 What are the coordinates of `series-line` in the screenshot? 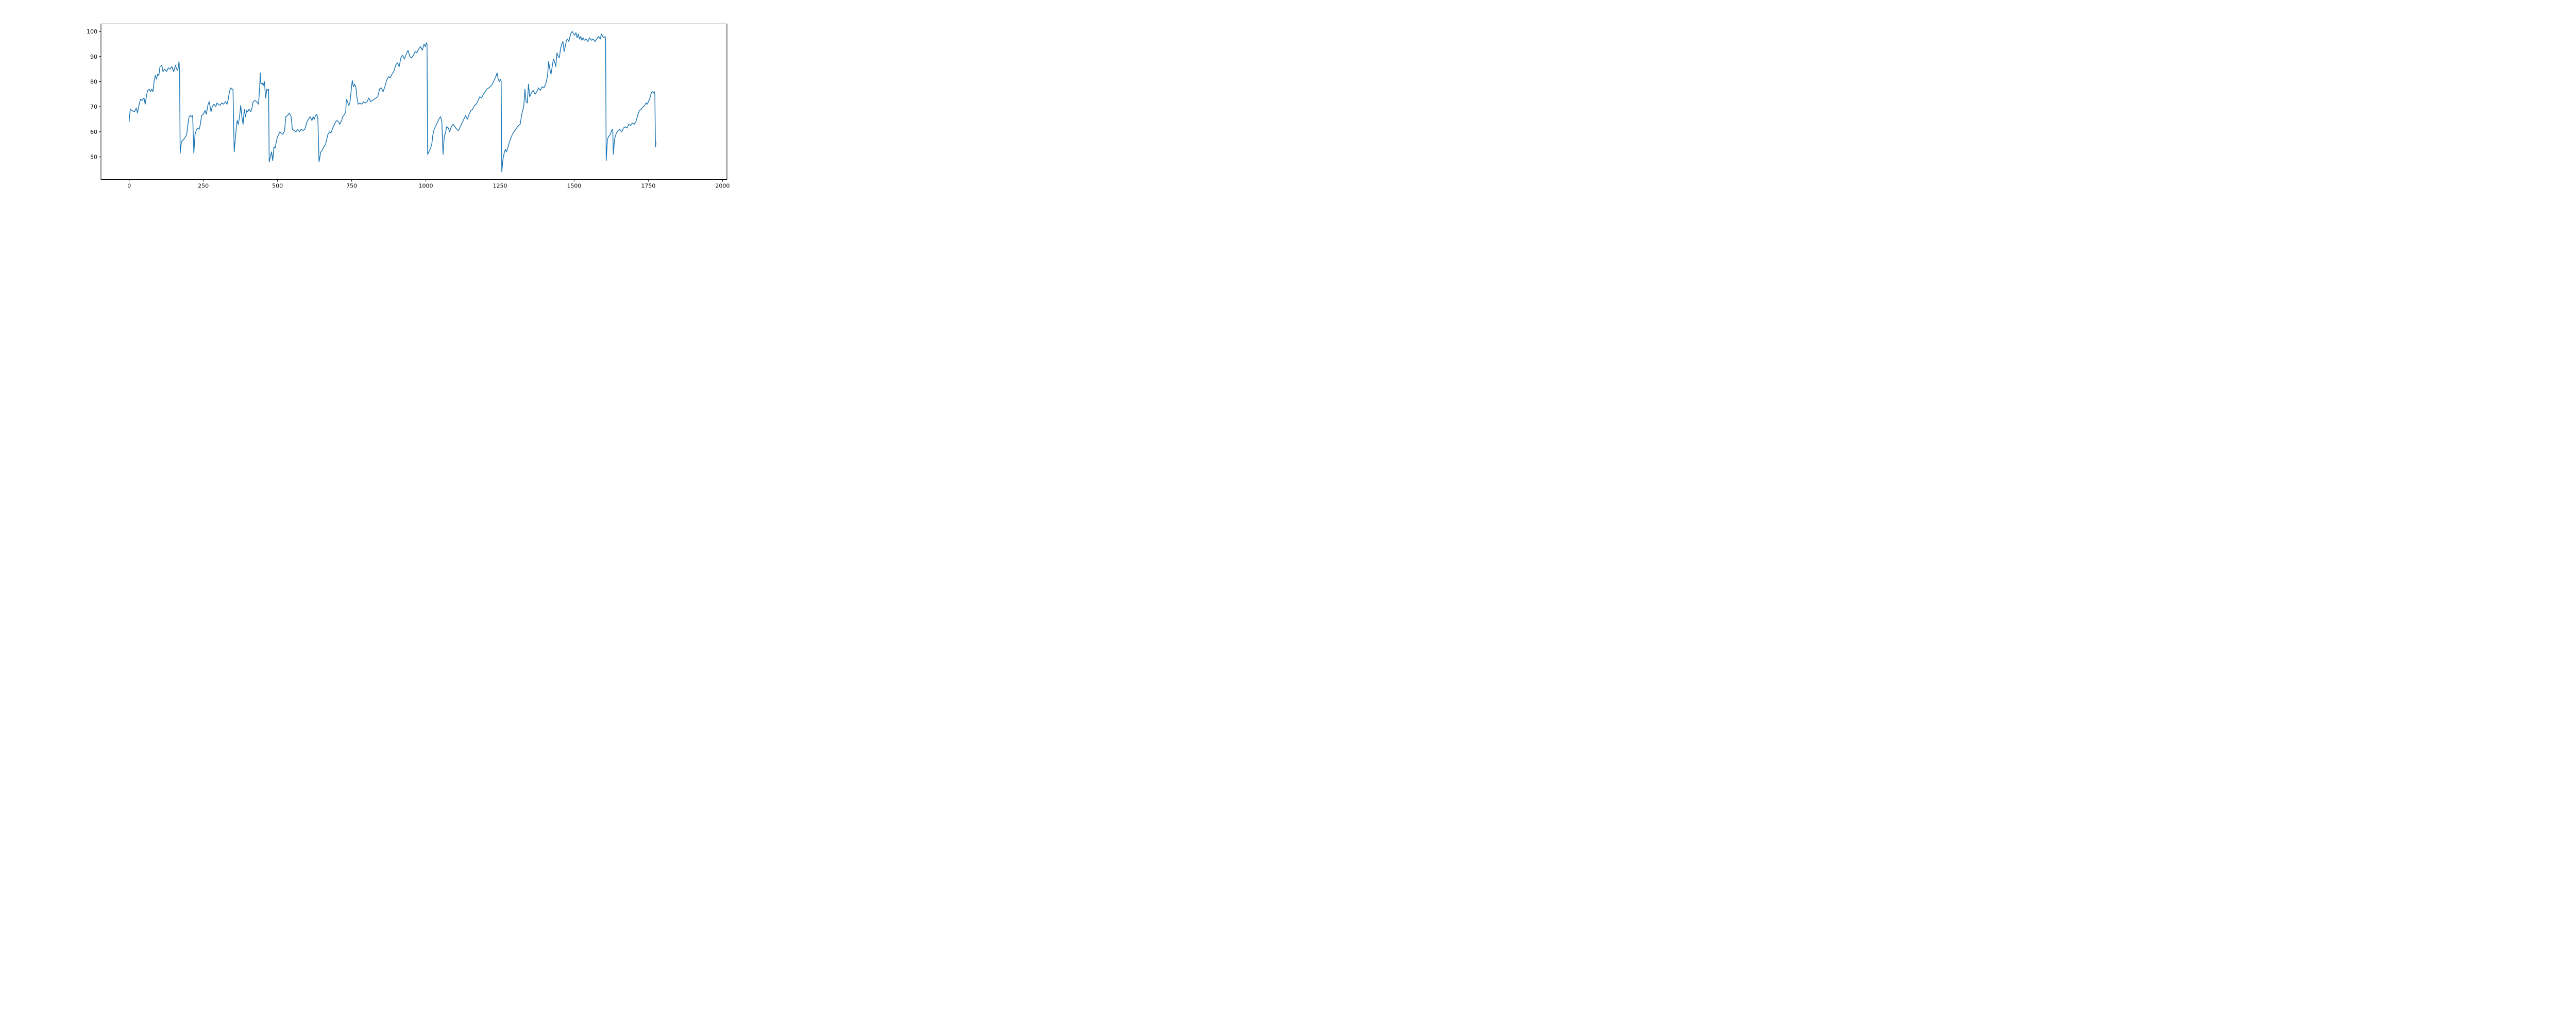 It's located at (392, 102).